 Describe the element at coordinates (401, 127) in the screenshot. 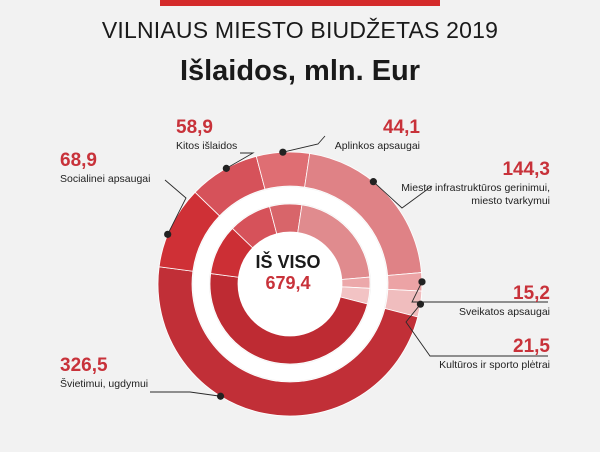

I see `value-aplinkos: 44,1` at that location.